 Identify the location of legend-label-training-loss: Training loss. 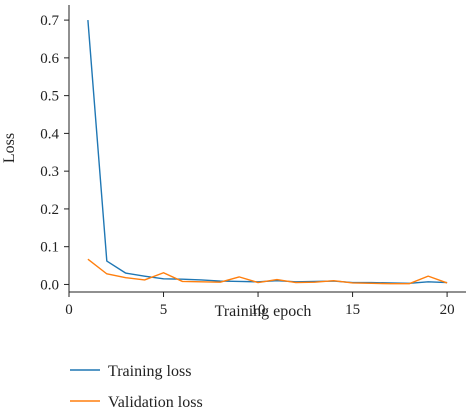
(149, 371).